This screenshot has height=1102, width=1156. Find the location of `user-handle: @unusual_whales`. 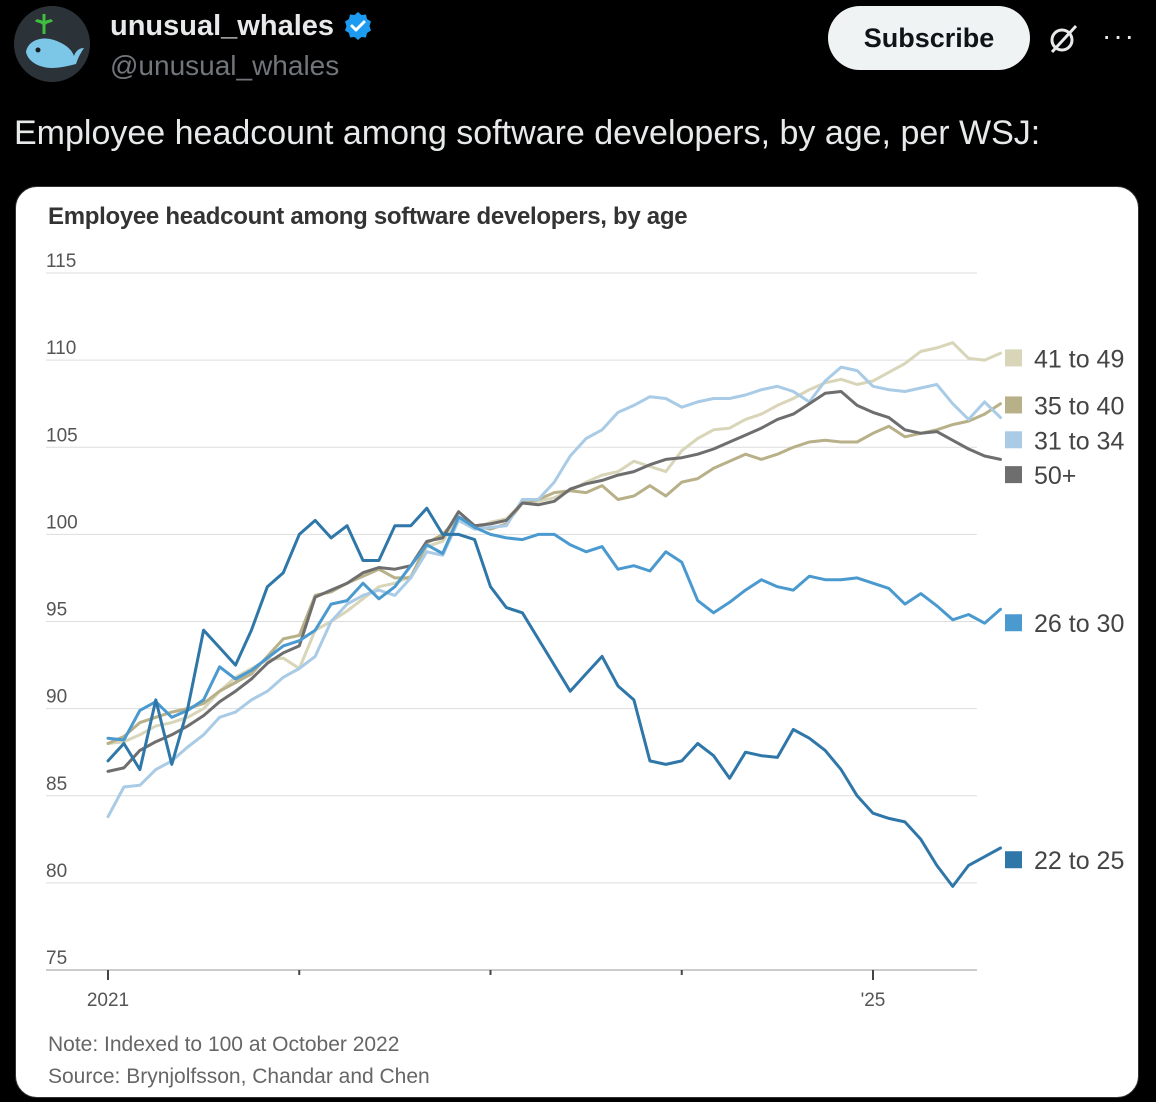

user-handle: @unusual_whales is located at coordinates (225, 65).